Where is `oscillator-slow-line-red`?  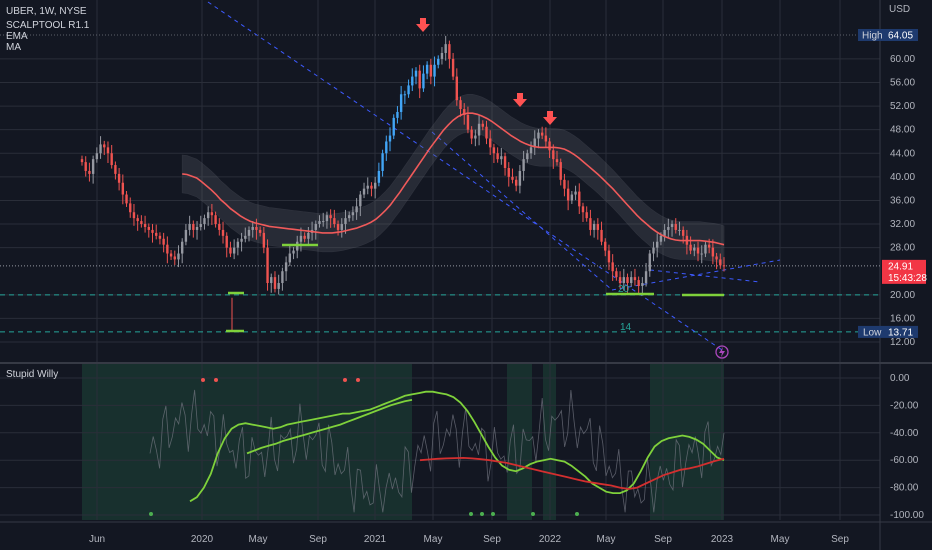 oscillator-slow-line-red is located at coordinates (572, 473).